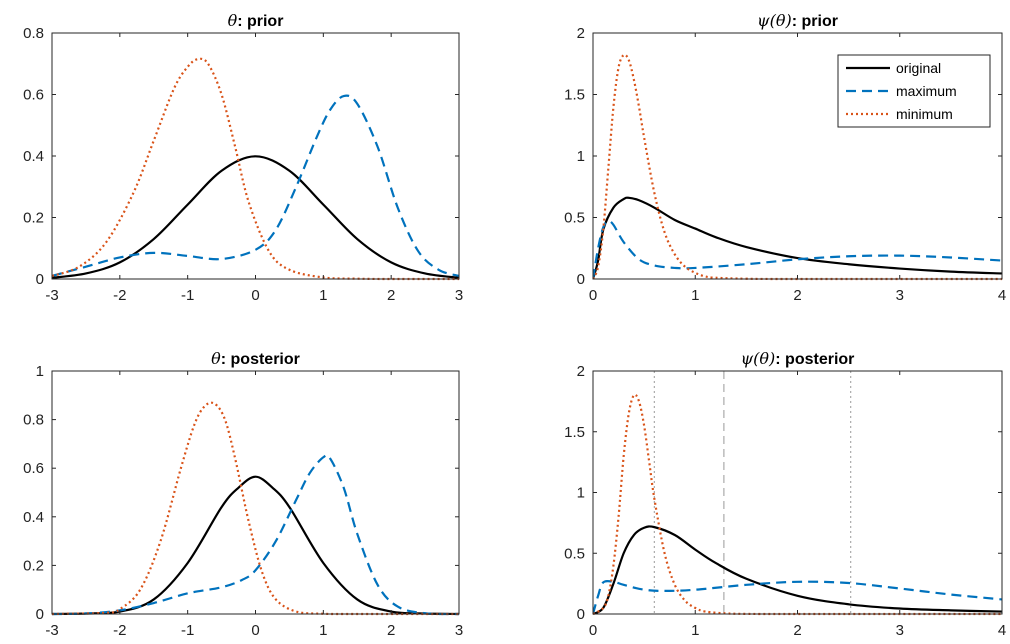  Describe the element at coordinates (924, 114) in the screenshot. I see `legend-label-minimum: minimum` at that location.